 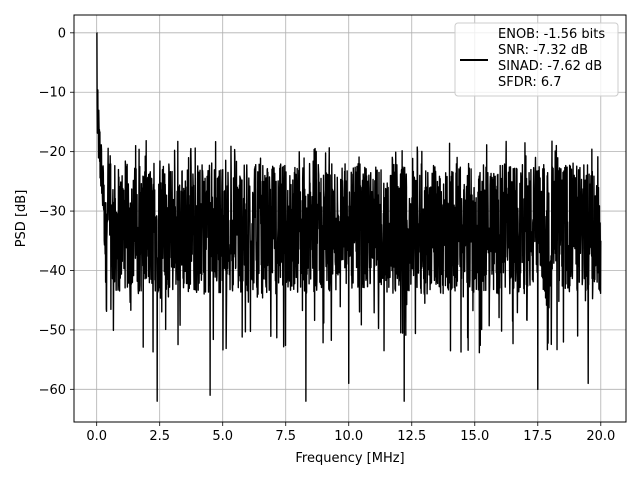 I want to click on y-tick-label: −20, so click(x=52, y=152).